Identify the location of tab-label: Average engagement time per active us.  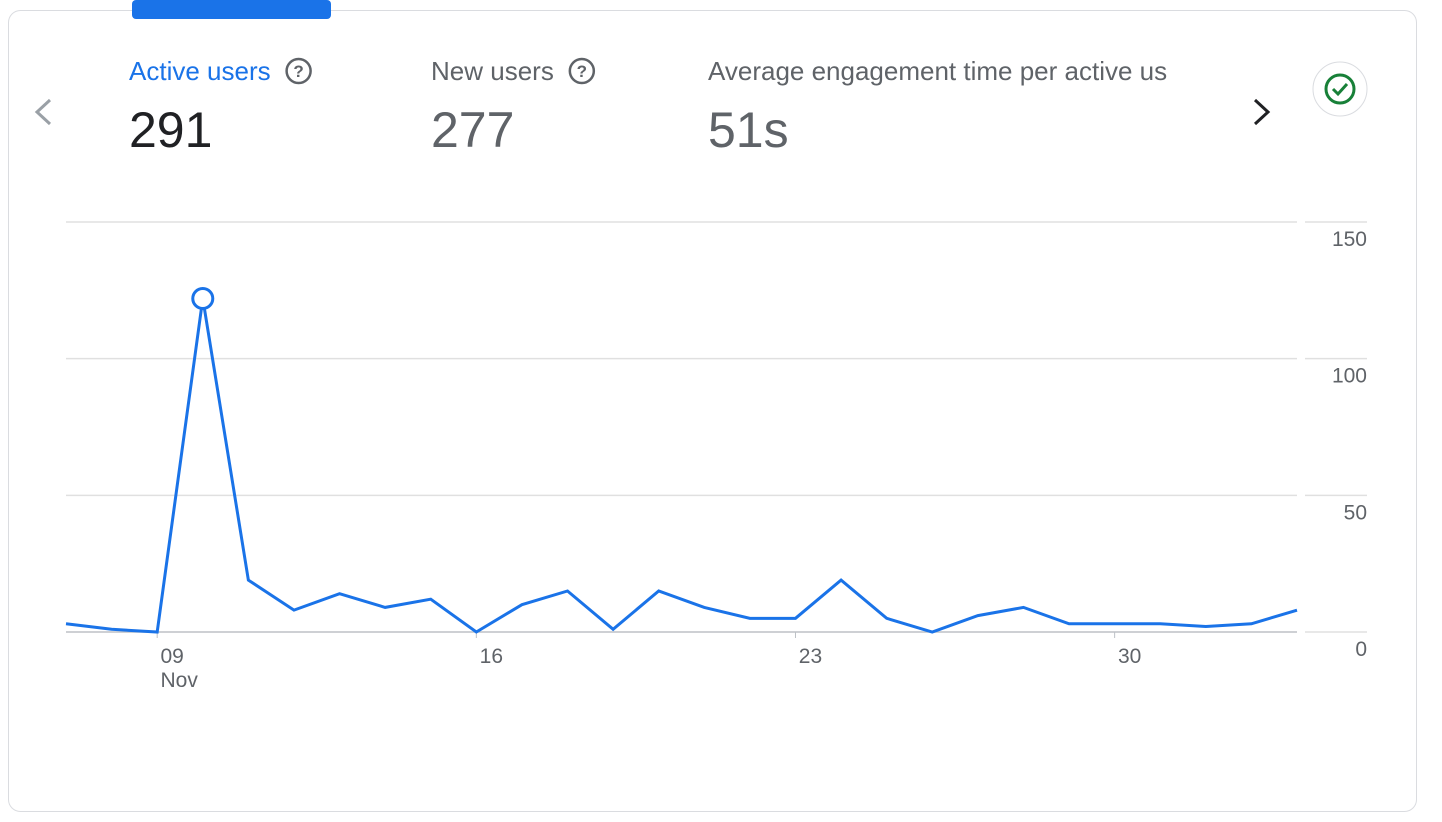
(937, 71).